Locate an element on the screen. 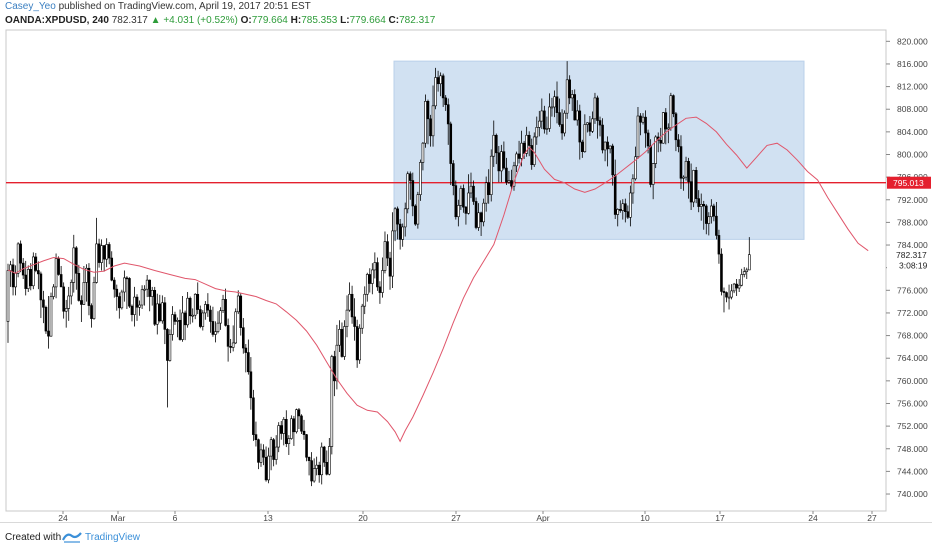  x-tick-label: 24 is located at coordinates (63, 517).